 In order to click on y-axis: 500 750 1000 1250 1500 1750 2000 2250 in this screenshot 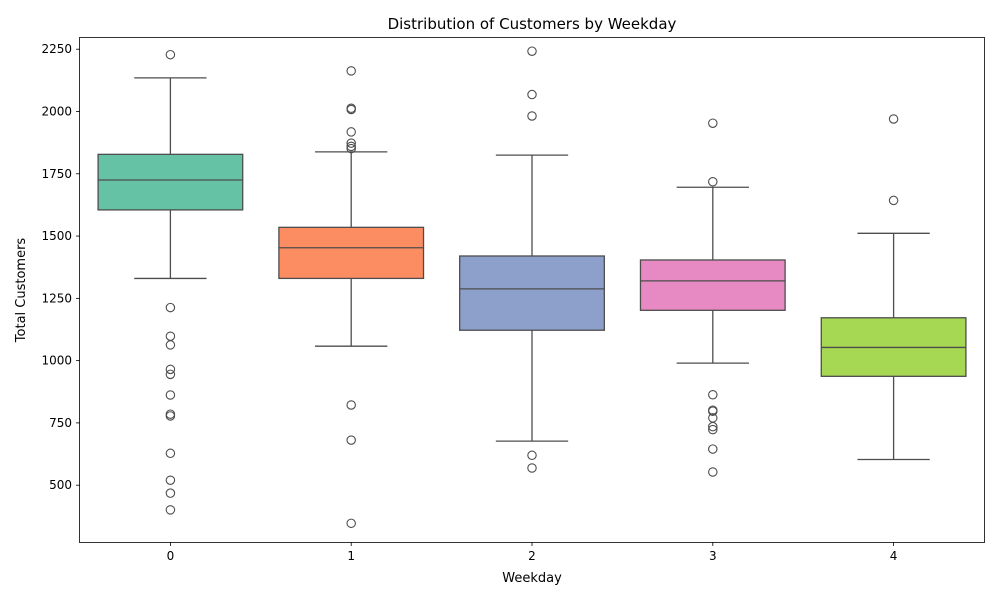, I will do `click(60, 267)`.